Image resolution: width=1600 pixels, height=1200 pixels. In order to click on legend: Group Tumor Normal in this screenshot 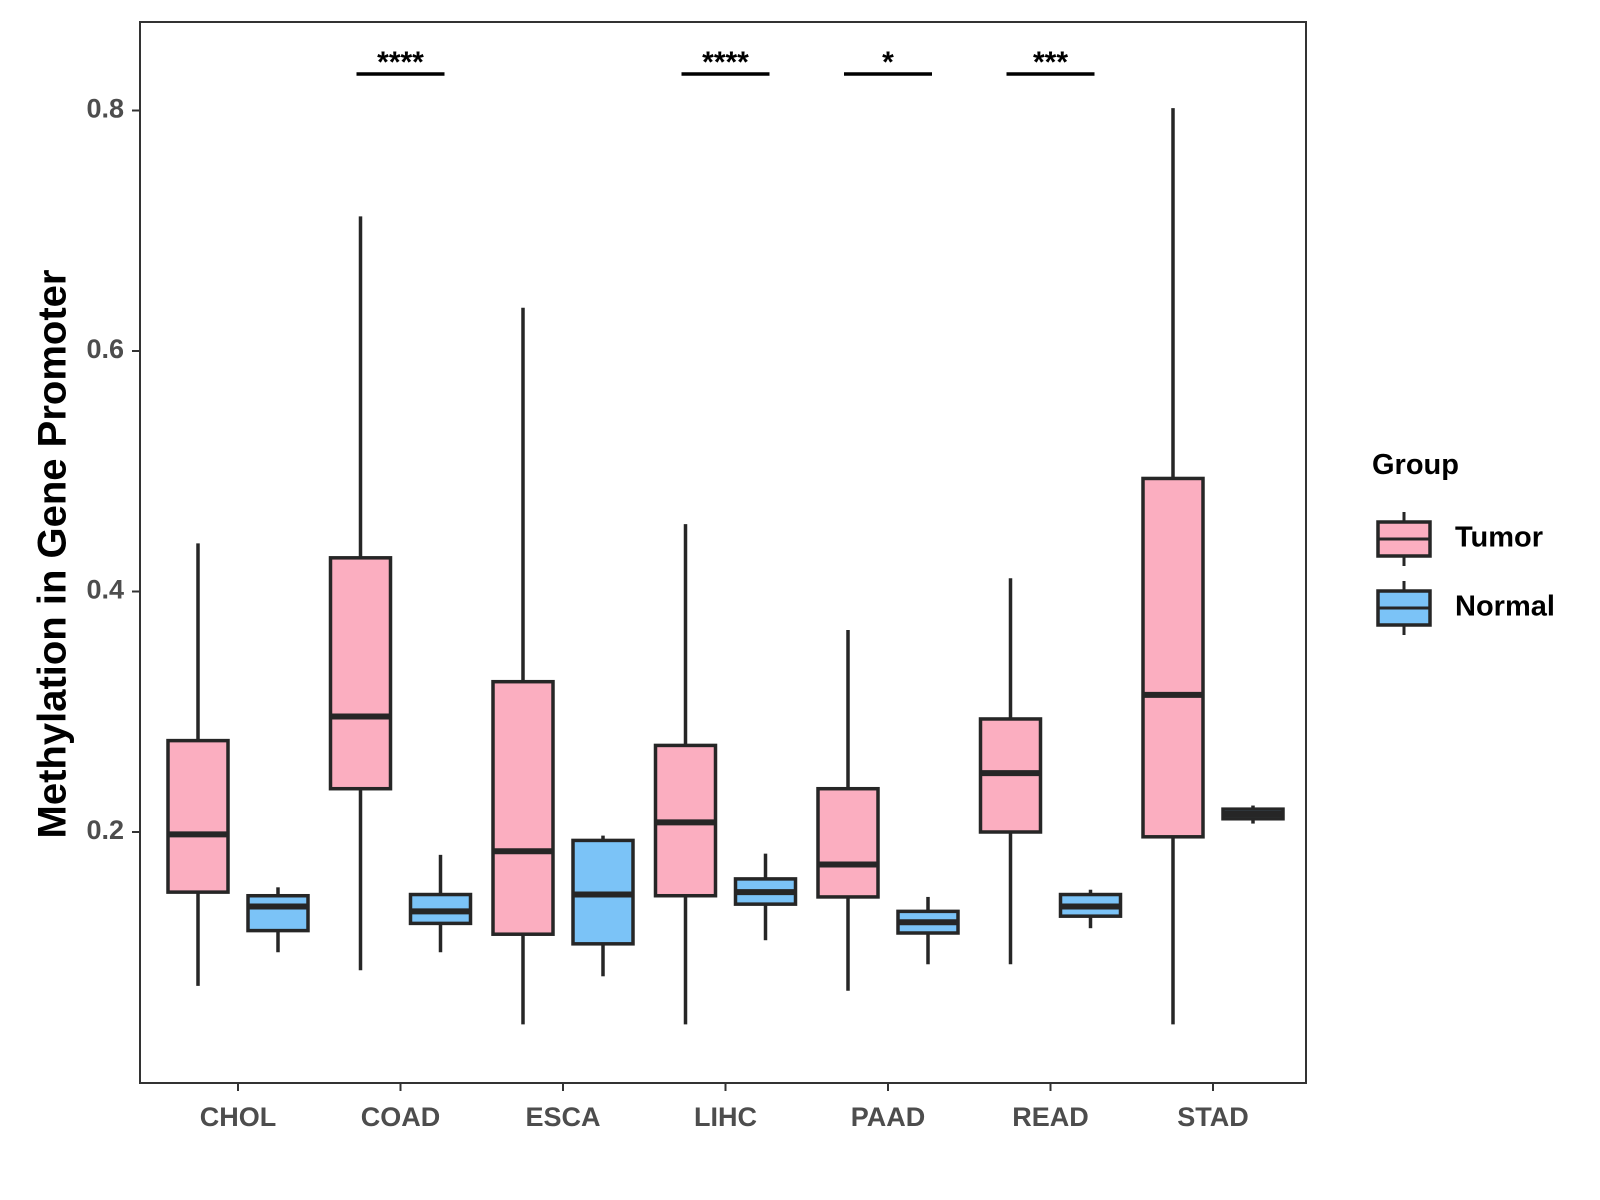, I will do `click(1463, 542)`.